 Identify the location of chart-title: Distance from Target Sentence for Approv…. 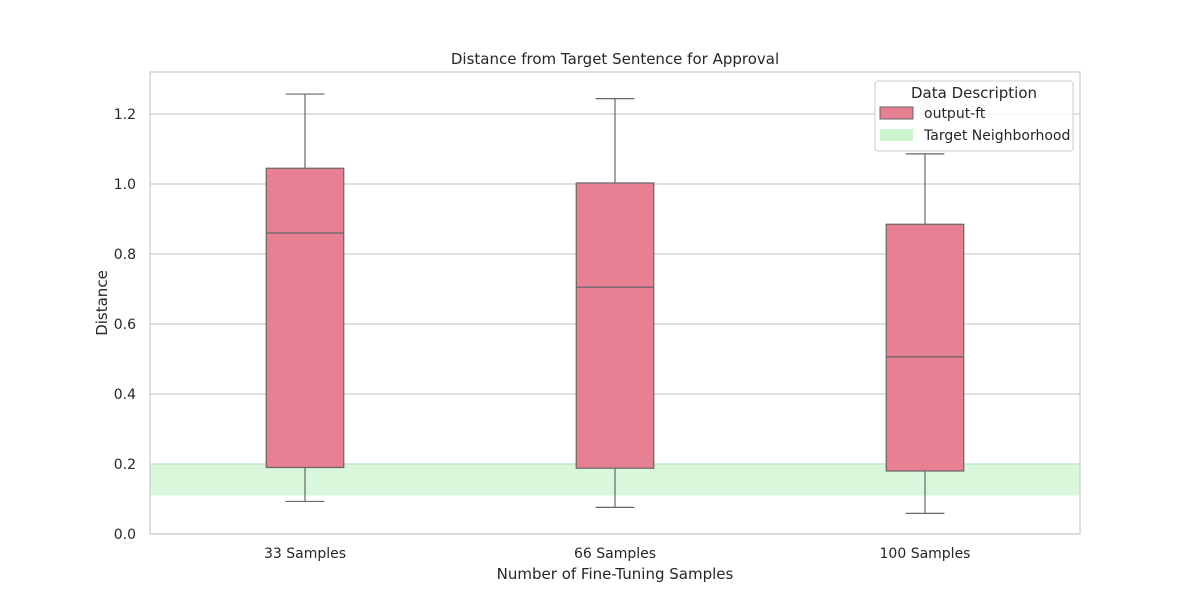
(615, 59).